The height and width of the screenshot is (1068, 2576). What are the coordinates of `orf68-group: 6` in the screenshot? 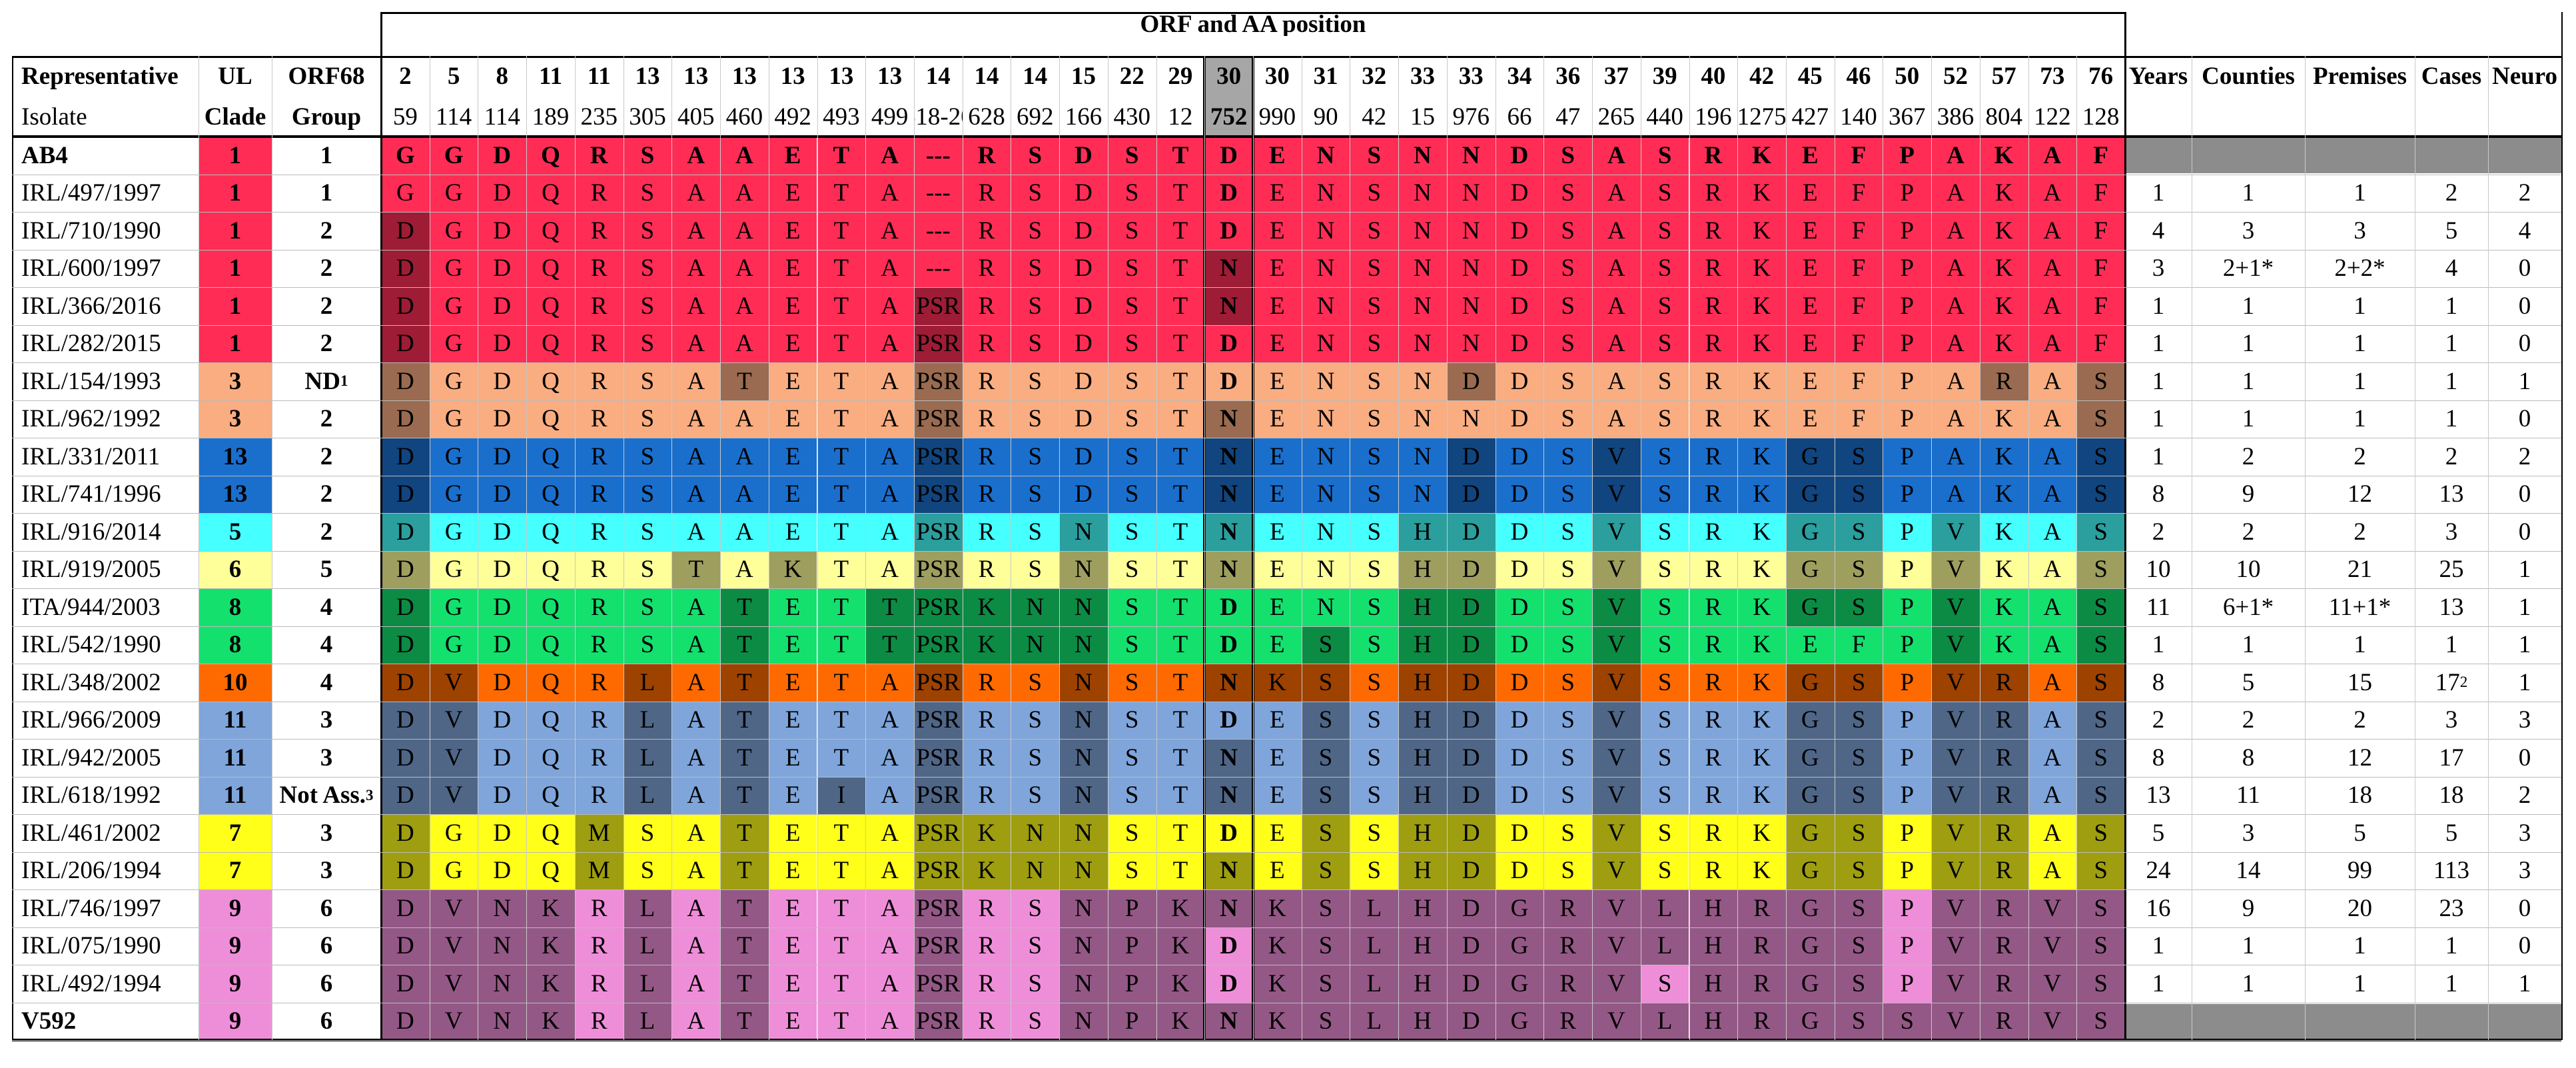 It's located at (327, 1021).